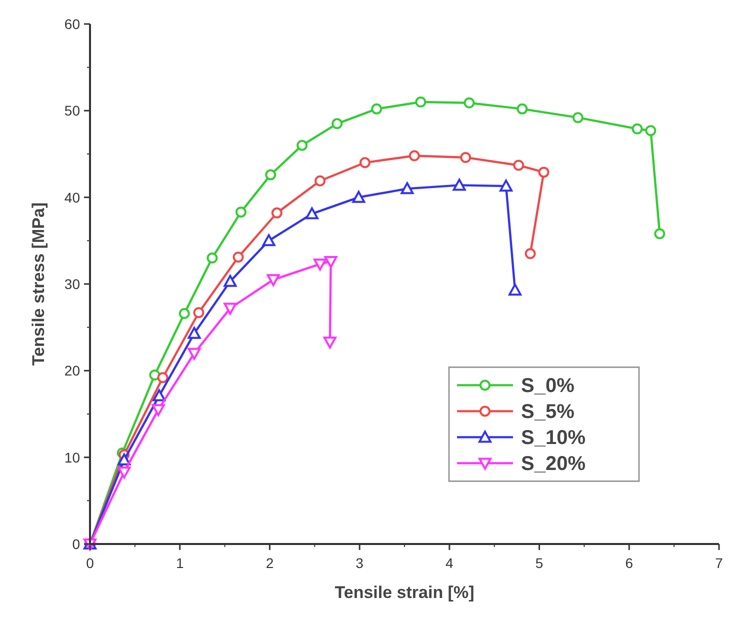  Describe the element at coordinates (76, 544) in the screenshot. I see `y-tick-label: 0` at that location.